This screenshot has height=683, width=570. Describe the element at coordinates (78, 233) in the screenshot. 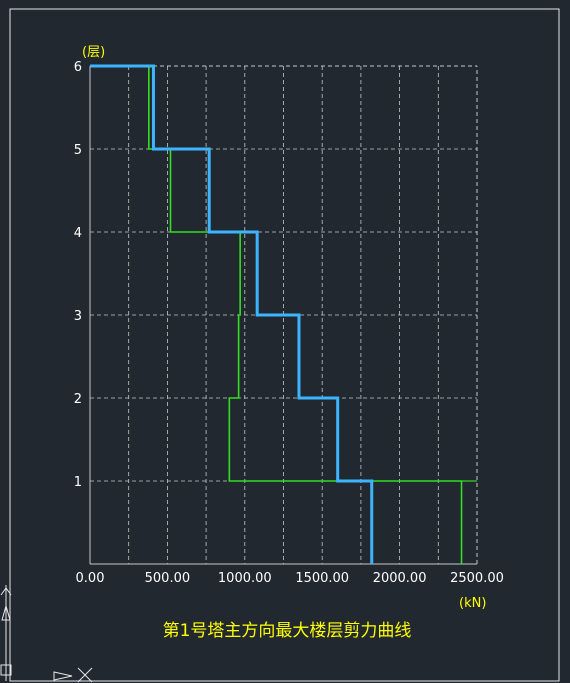

I see `y-tick-label: 4` at that location.